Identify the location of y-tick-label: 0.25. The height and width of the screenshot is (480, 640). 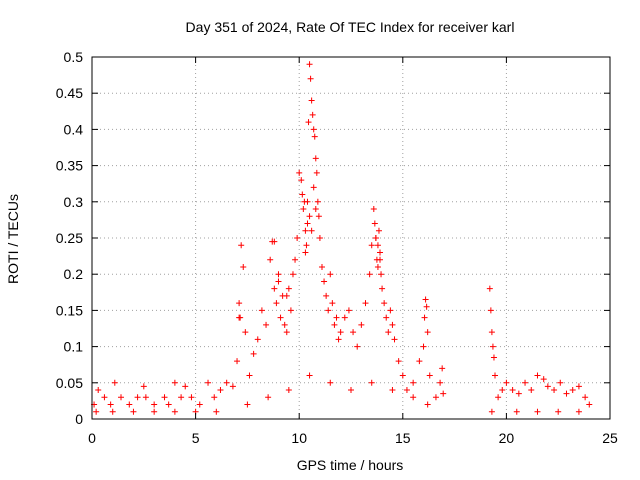
(69, 238).